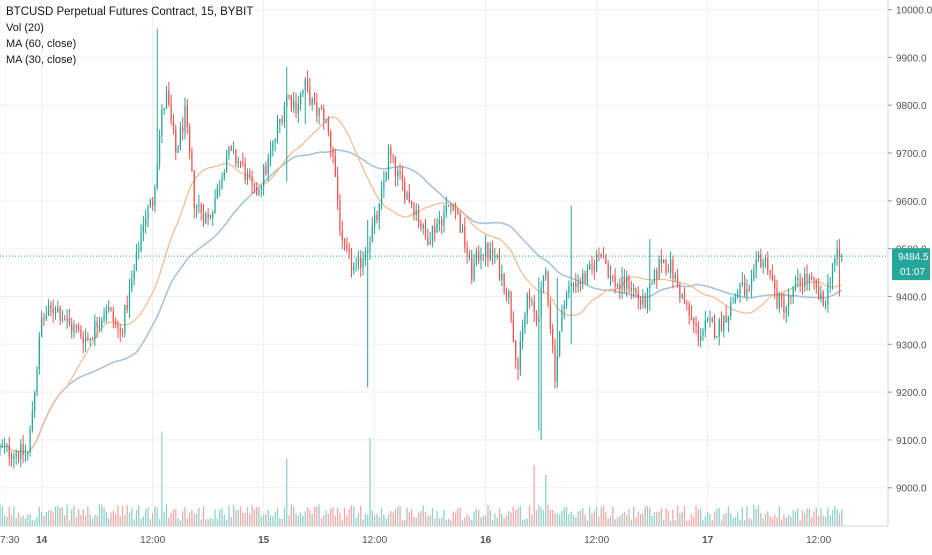 The image size is (932, 555). Describe the element at coordinates (41, 44) in the screenshot. I see `legend-ma60: MA (60, close)` at that location.